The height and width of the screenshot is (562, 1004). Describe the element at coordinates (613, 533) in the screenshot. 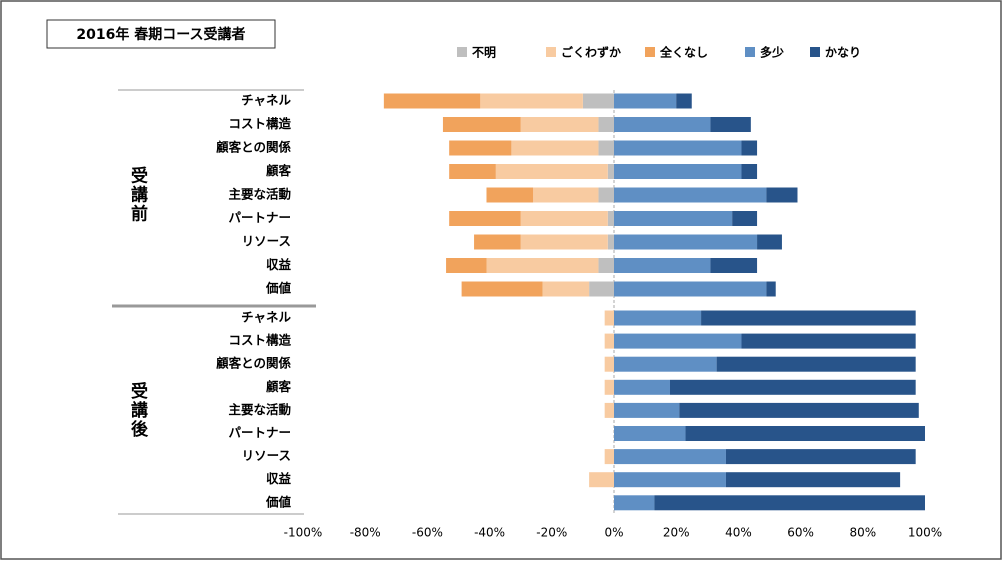

I see `x-tick-label: 0%` at that location.